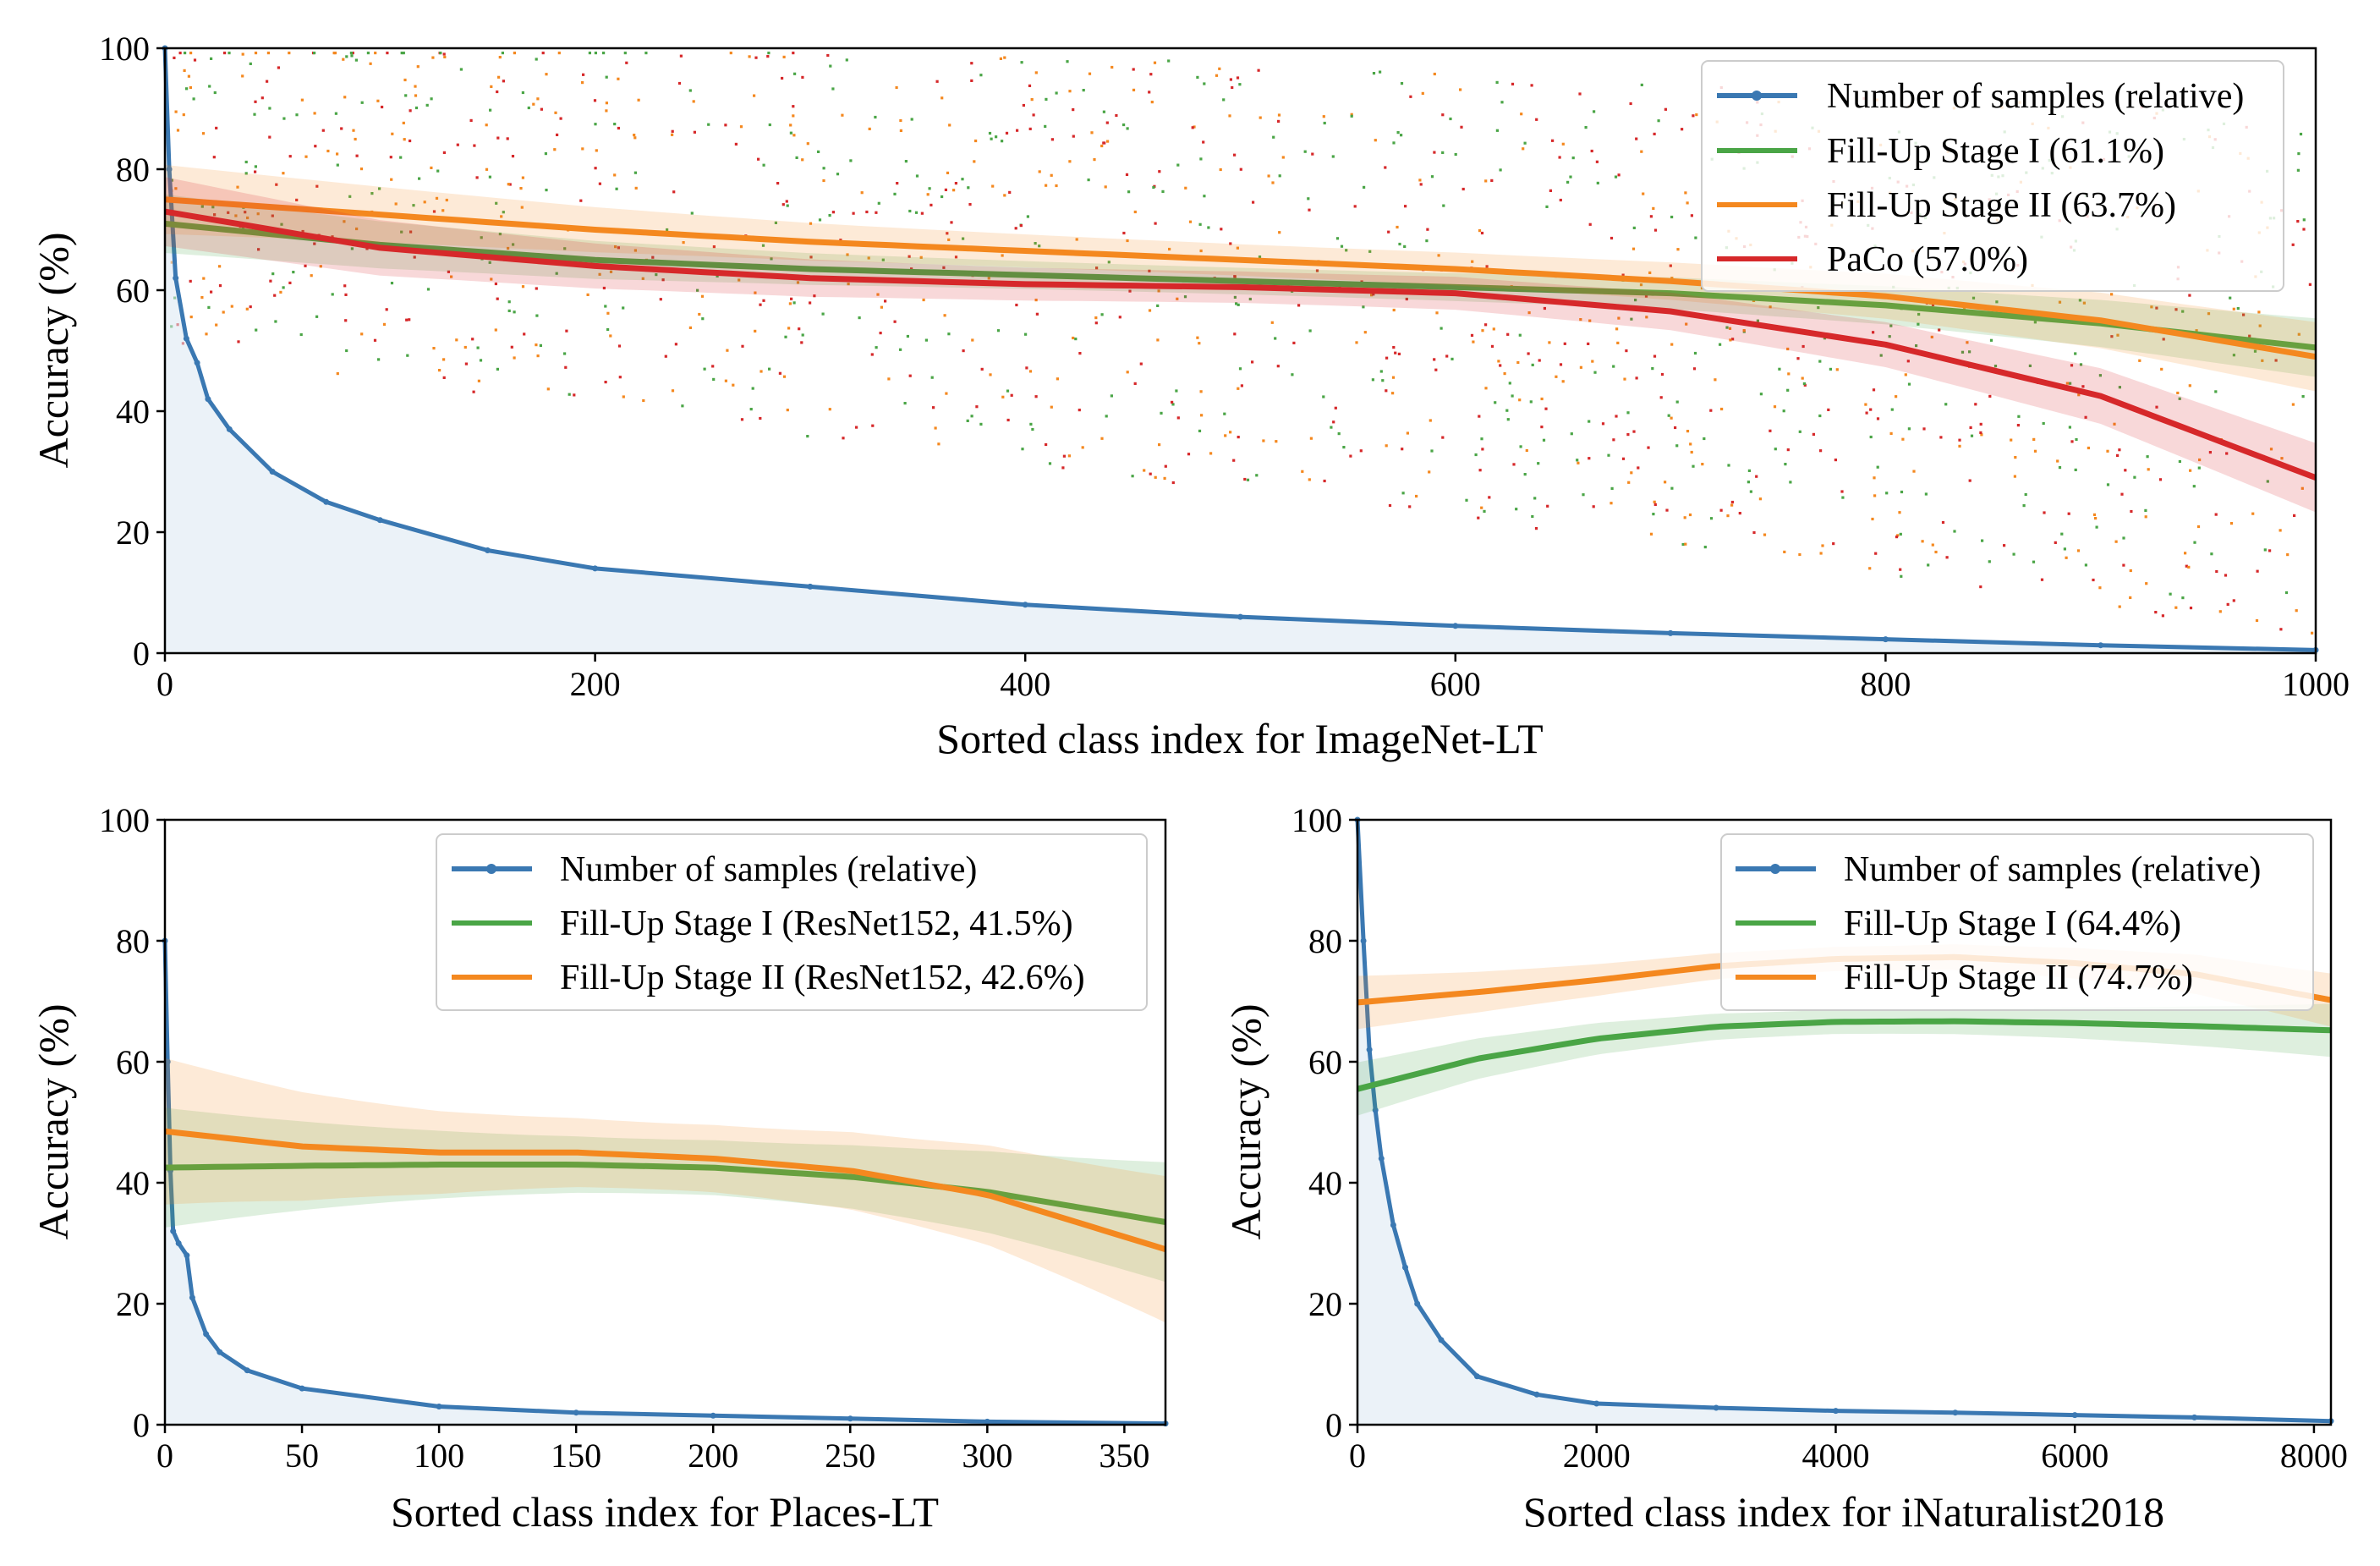 This screenshot has width=2380, height=1566. I want to click on inat-stage1-band, so click(1844, 1059).